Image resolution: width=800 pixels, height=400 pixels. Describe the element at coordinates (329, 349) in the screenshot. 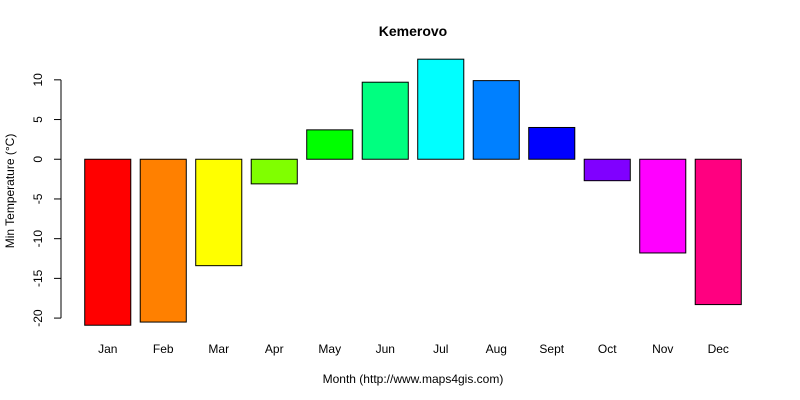

I see `x-tick-label: May` at that location.